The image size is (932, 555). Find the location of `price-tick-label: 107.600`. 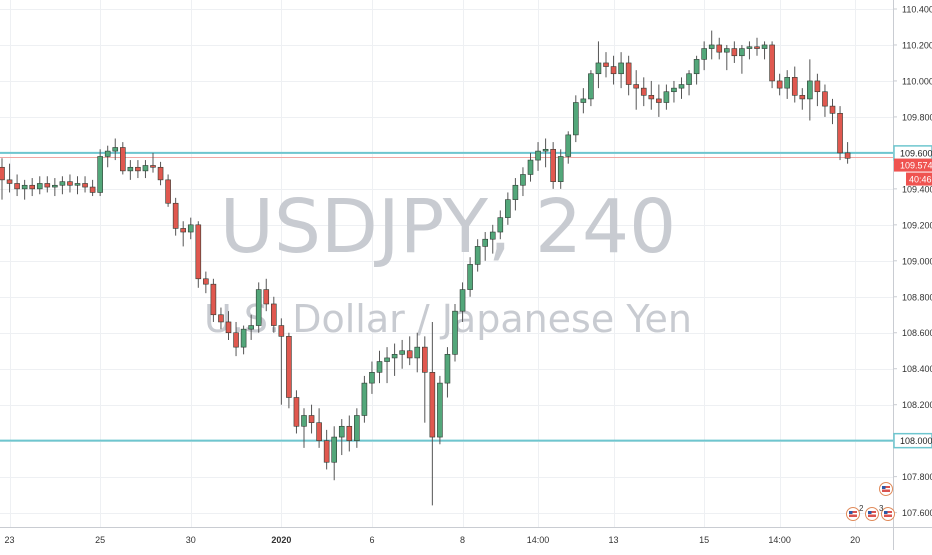

price-tick-label: 107.600 is located at coordinates (917, 513).